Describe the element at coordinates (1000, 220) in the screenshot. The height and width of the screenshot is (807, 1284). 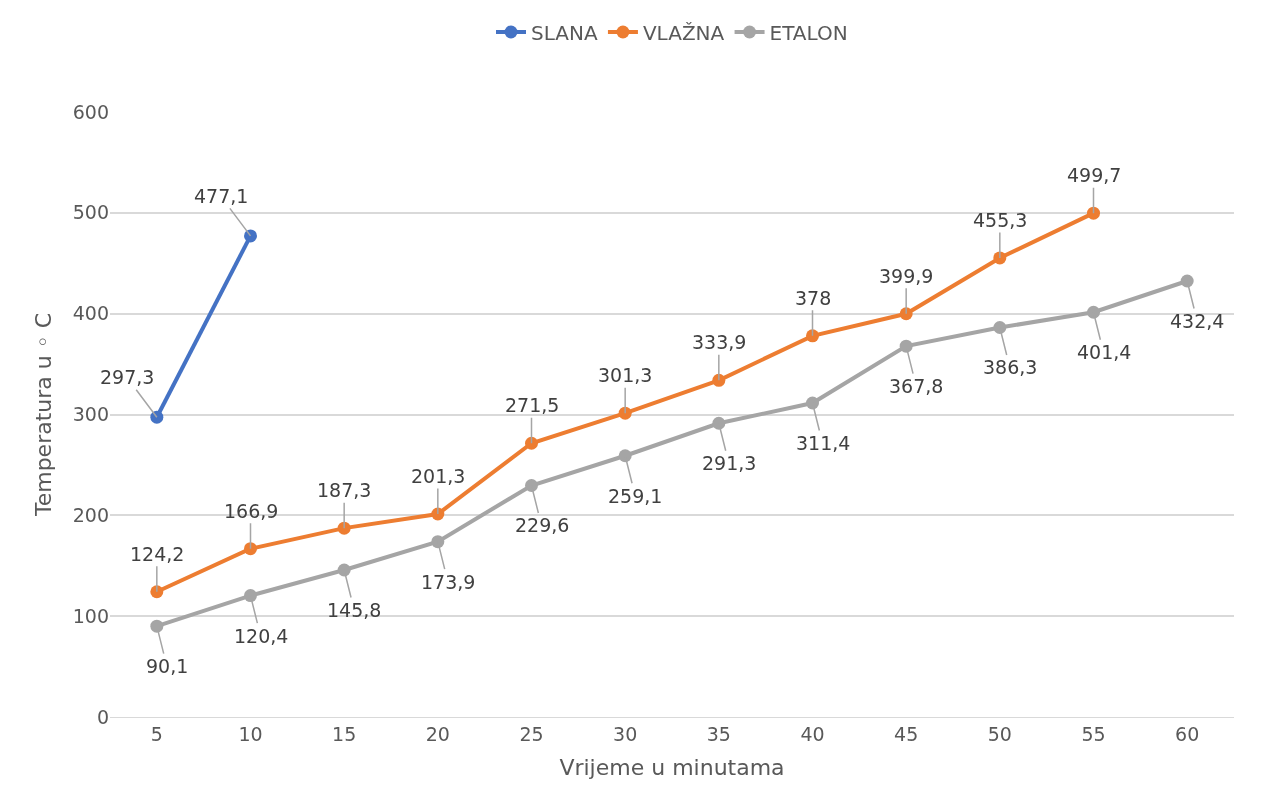
I see `data-label: 455,3` at that location.